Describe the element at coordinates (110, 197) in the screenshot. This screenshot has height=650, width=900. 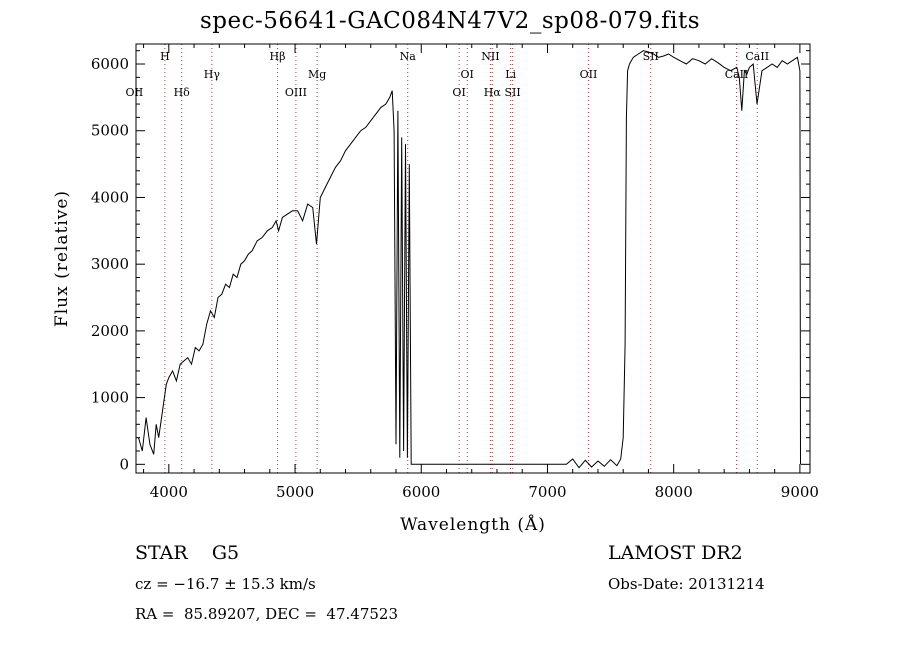
I see `y-tick-label: 4000` at that location.